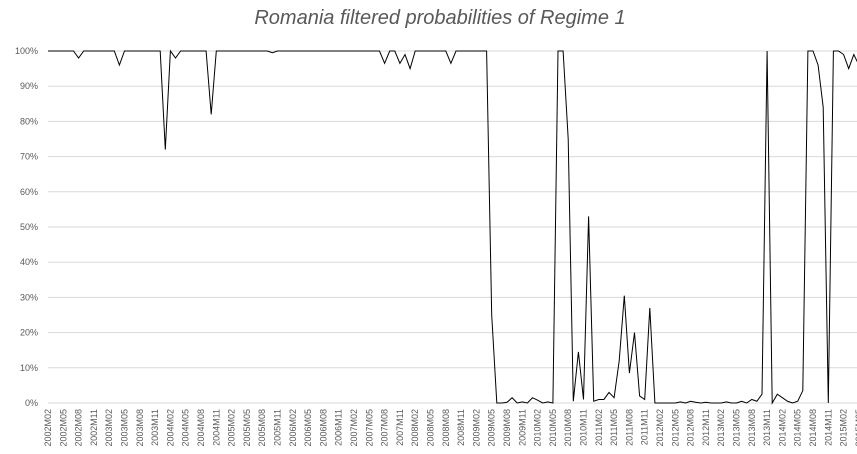 This screenshot has height=454, width=857. Describe the element at coordinates (247, 428) in the screenshot. I see `x-tick-label: 2005M05` at that location.